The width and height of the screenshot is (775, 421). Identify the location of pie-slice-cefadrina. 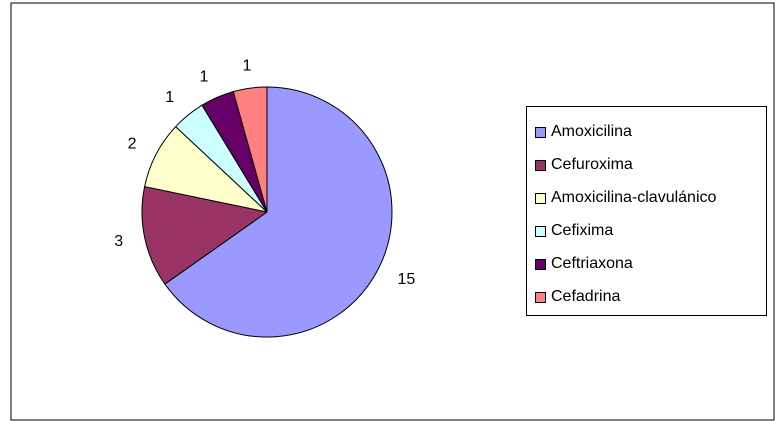
(250, 149).